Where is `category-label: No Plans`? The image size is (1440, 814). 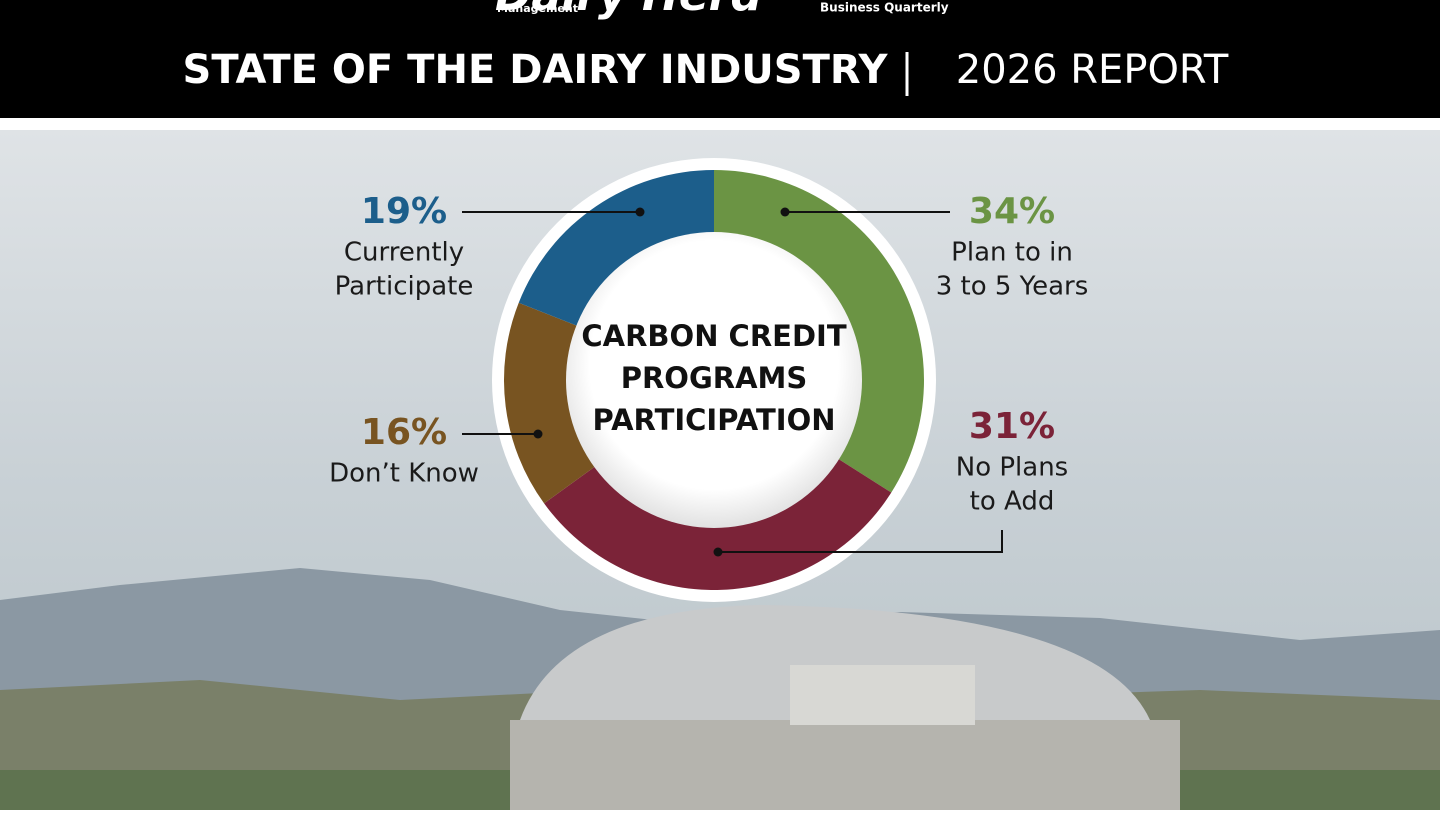 category-label: No Plans is located at coordinates (1012, 468).